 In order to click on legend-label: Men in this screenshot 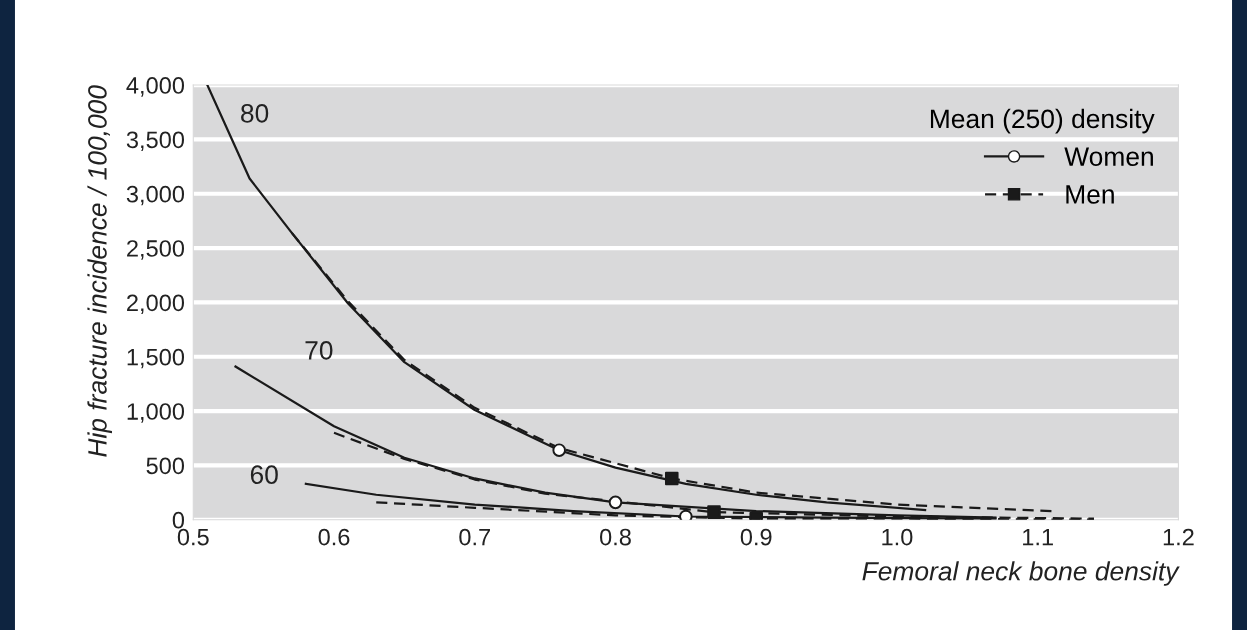, I will do `click(1090, 194)`.